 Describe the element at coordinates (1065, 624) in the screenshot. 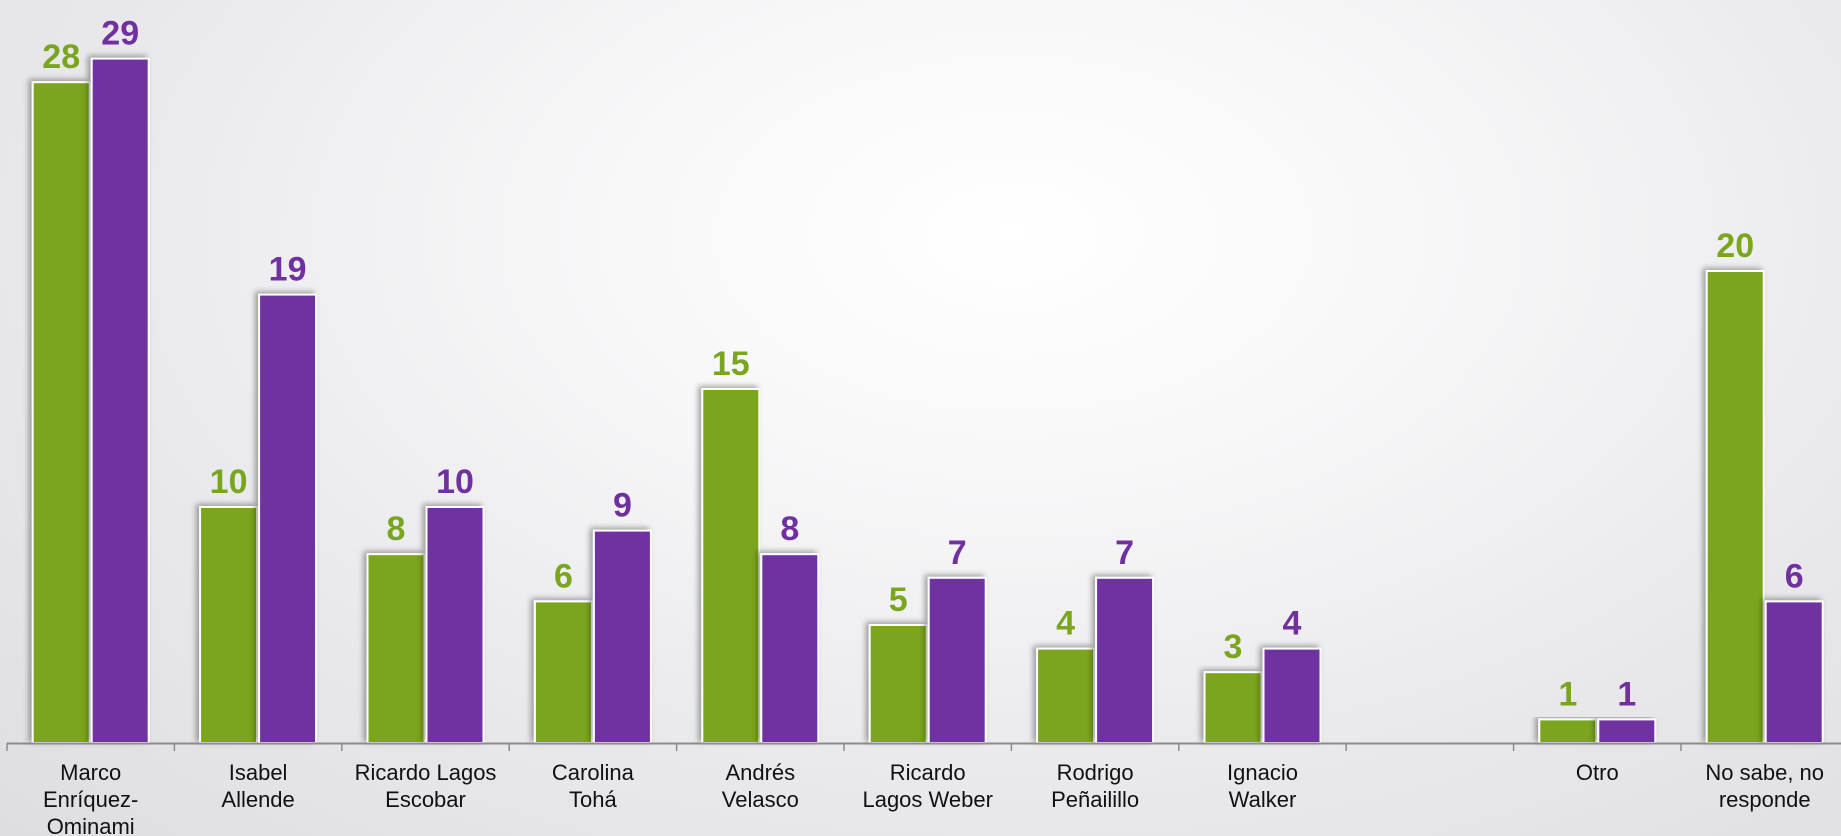

I see `value-label-series-1-cat-6: 4` at that location.